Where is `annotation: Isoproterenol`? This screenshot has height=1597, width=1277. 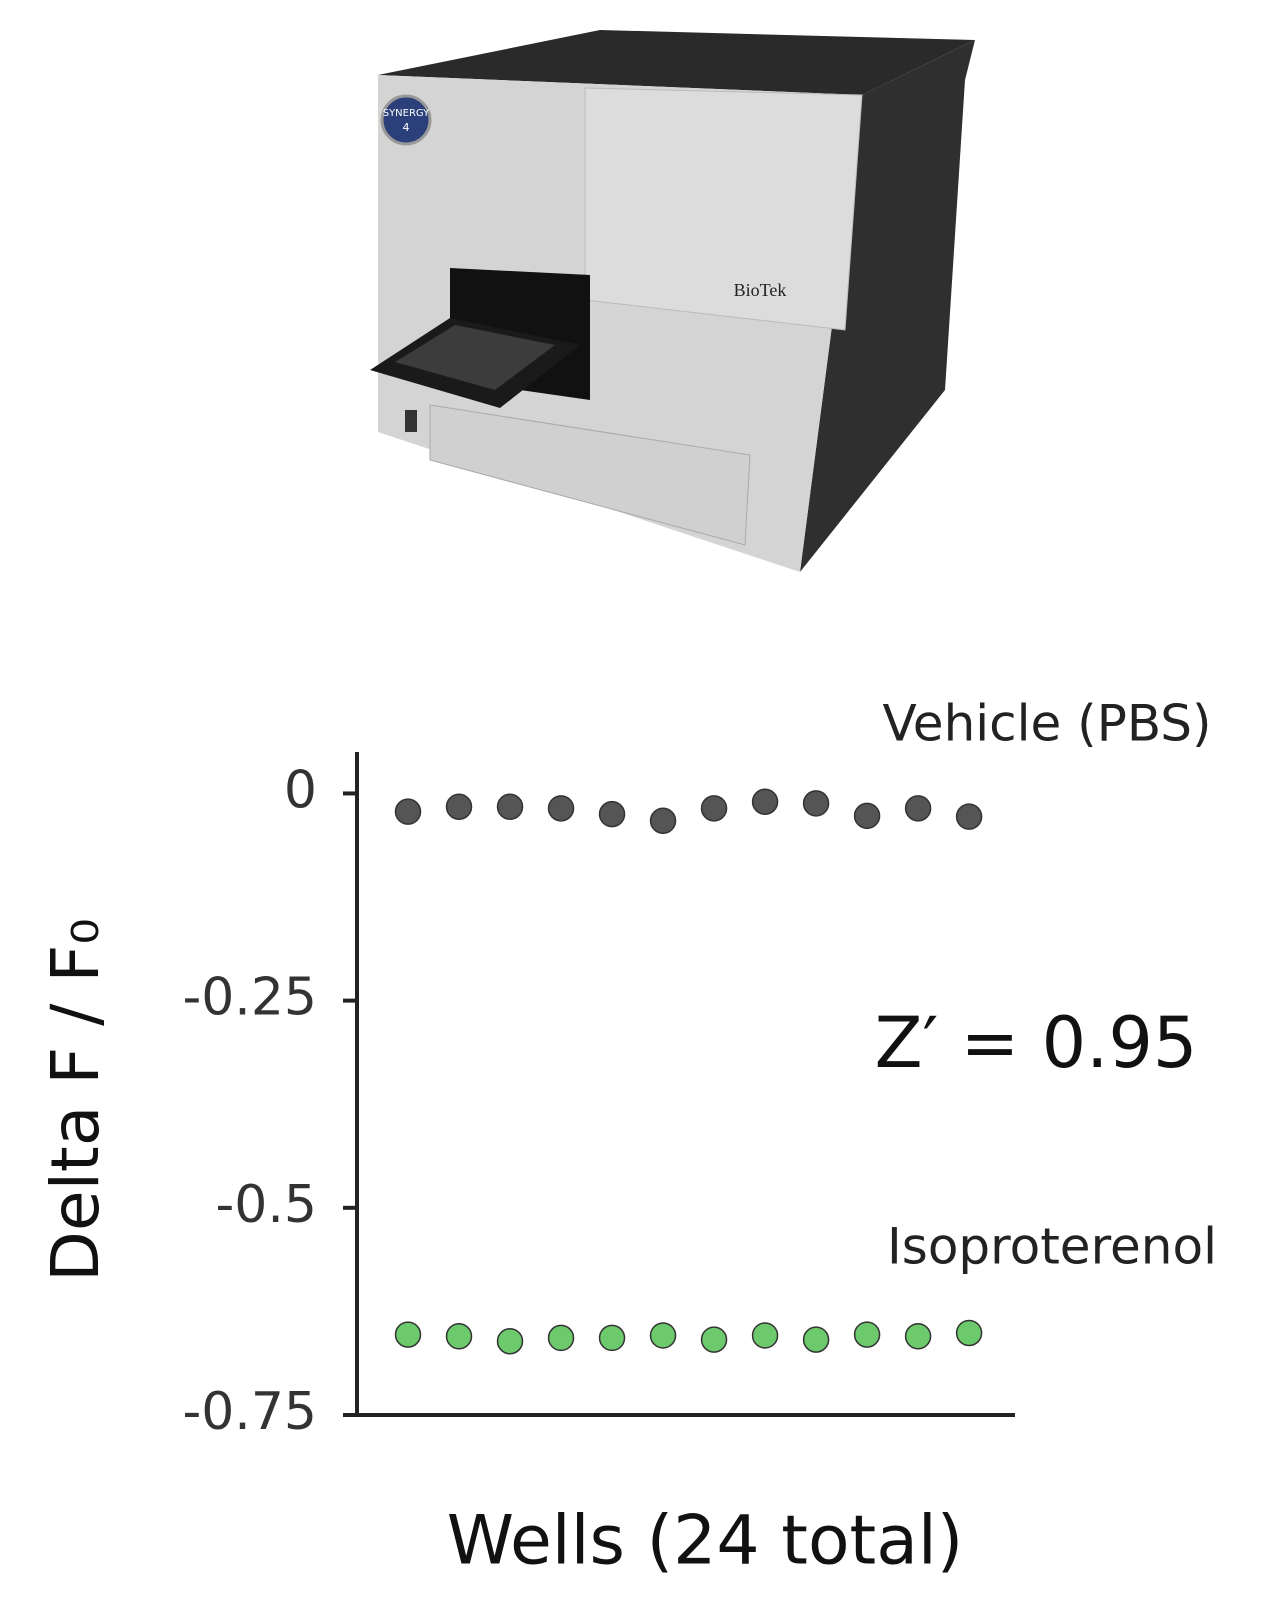 annotation: Isoproterenol is located at coordinates (1052, 1247).